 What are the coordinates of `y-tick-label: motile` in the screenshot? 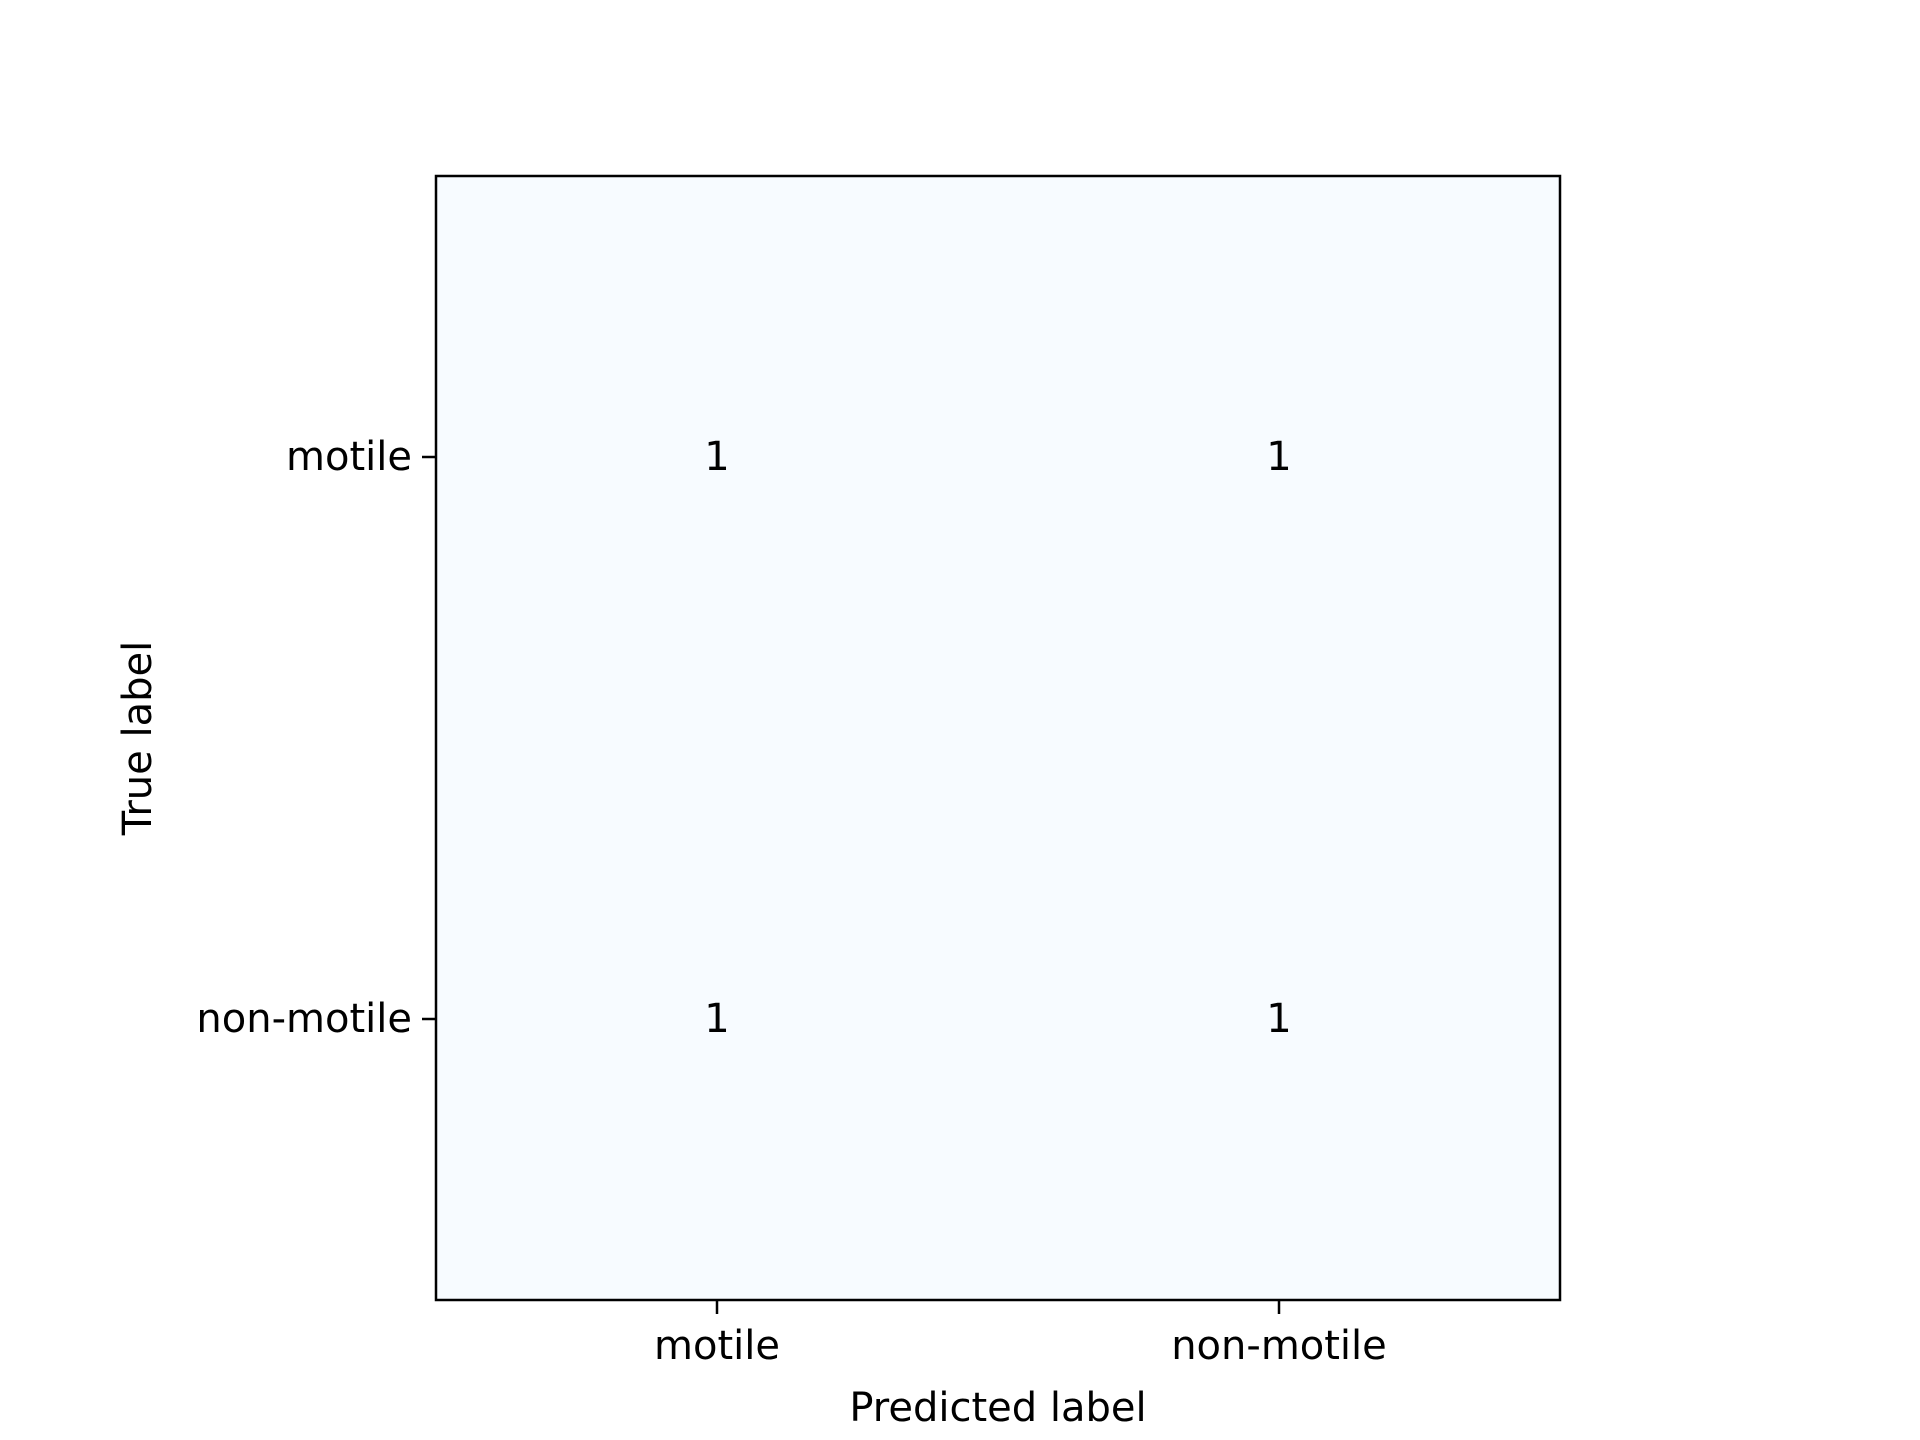 It's located at (349, 457).